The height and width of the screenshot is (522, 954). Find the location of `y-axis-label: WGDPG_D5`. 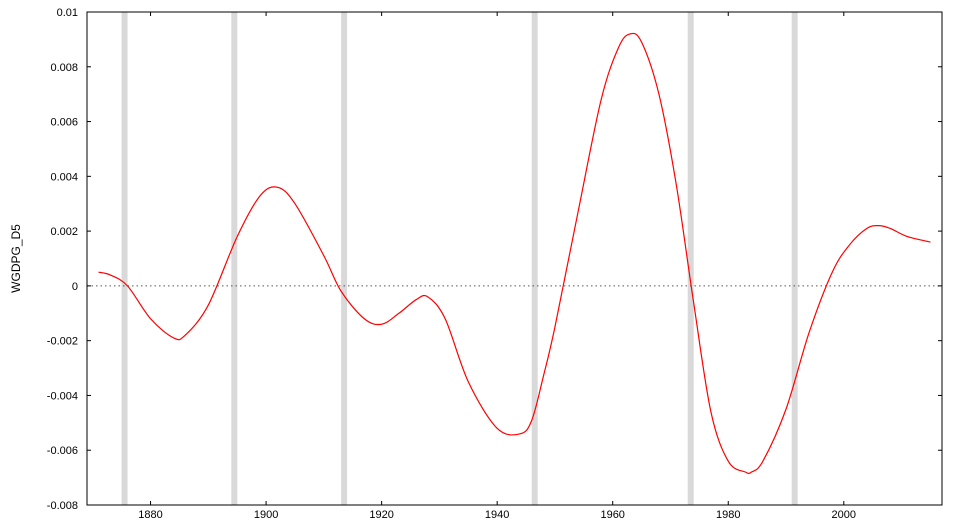

y-axis-label: WGDPG_D5 is located at coordinates (16, 258).